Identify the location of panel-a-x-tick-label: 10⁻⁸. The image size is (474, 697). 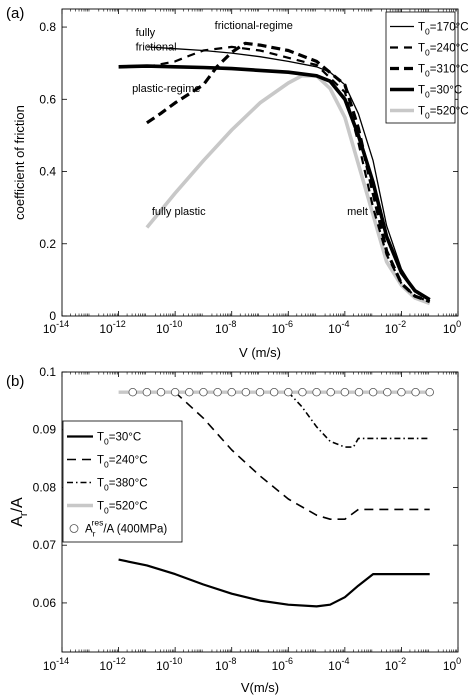
(225, 327).